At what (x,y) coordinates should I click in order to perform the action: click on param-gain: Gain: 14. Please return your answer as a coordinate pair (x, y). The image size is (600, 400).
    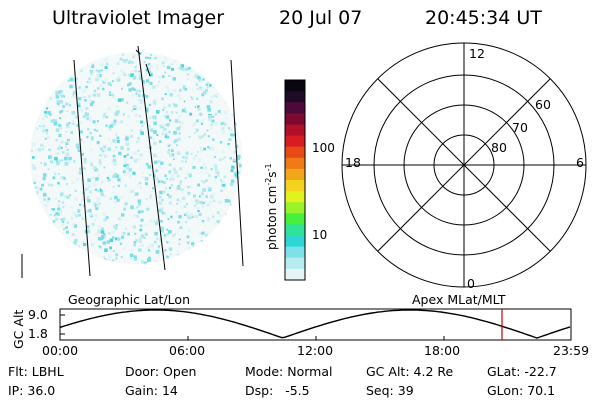
    Looking at the image, I should click on (151, 390).